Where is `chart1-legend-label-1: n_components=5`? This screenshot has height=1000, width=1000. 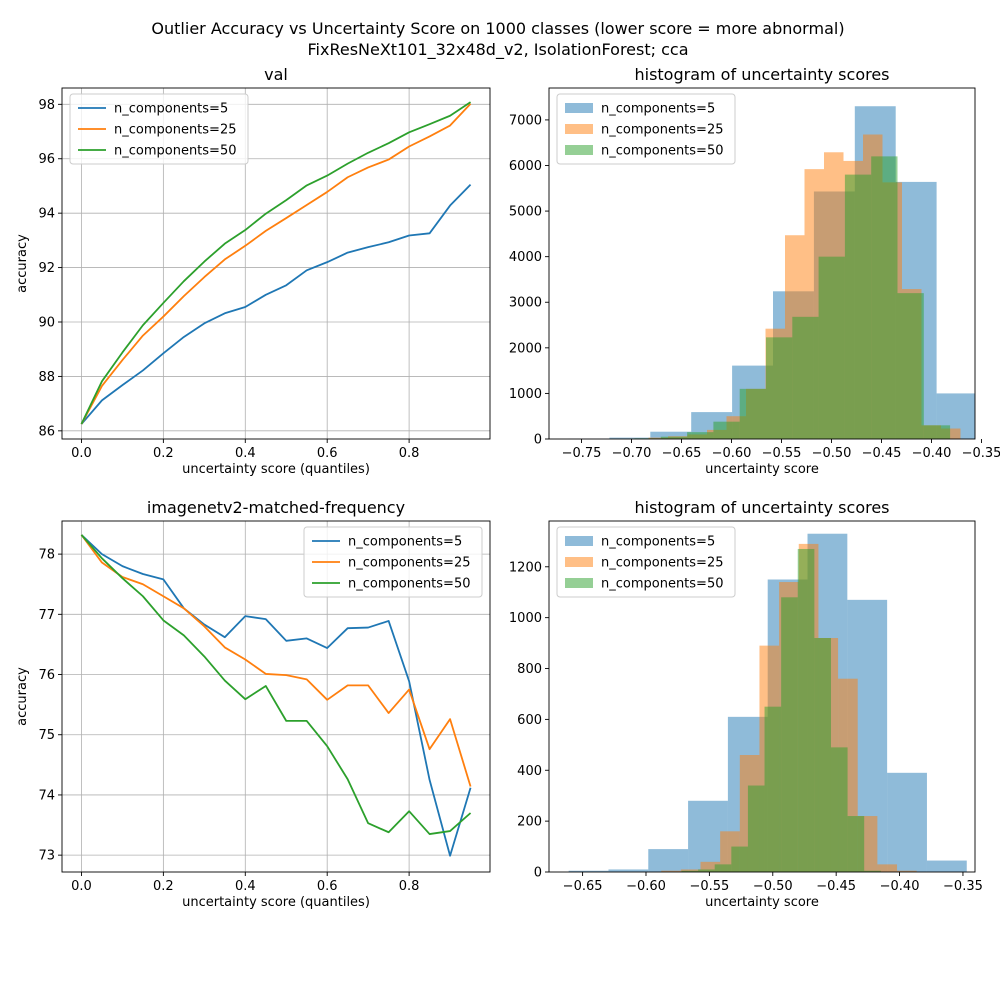
chart1-legend-label-1: n_components=5 is located at coordinates (171, 109).